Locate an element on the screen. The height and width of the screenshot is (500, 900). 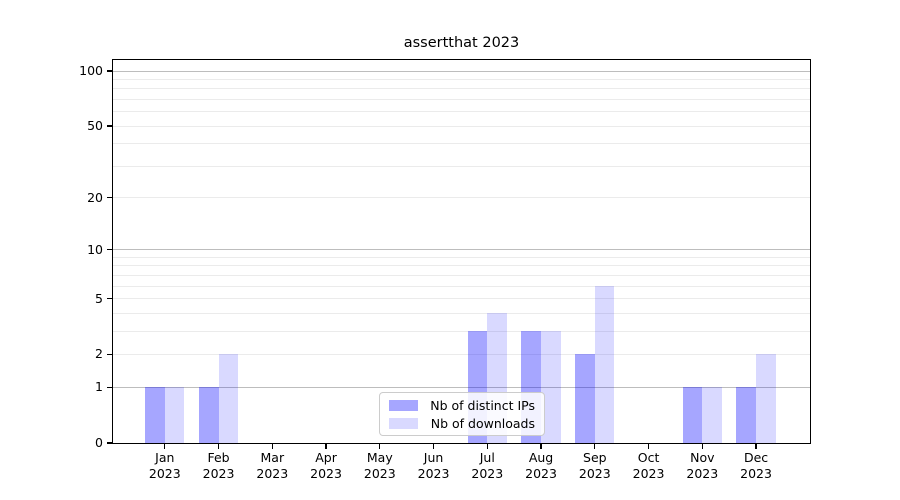
y-tick-label: 1 is located at coordinates (99, 387).